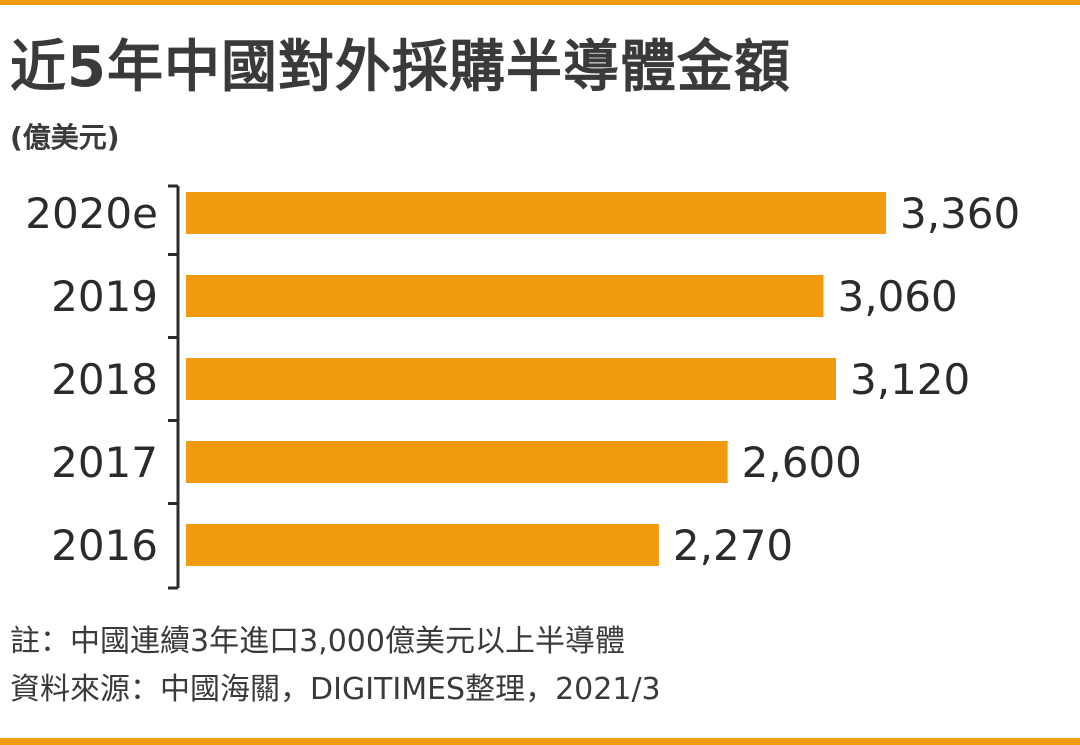 Image resolution: width=1080 pixels, height=745 pixels. I want to click on bar-2020e, so click(536, 213).